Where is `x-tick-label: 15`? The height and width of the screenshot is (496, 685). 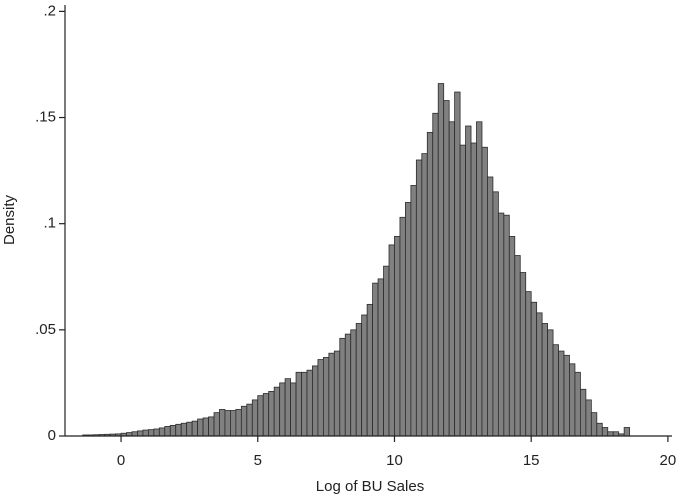 x-tick-label: 15 is located at coordinates (531, 460).